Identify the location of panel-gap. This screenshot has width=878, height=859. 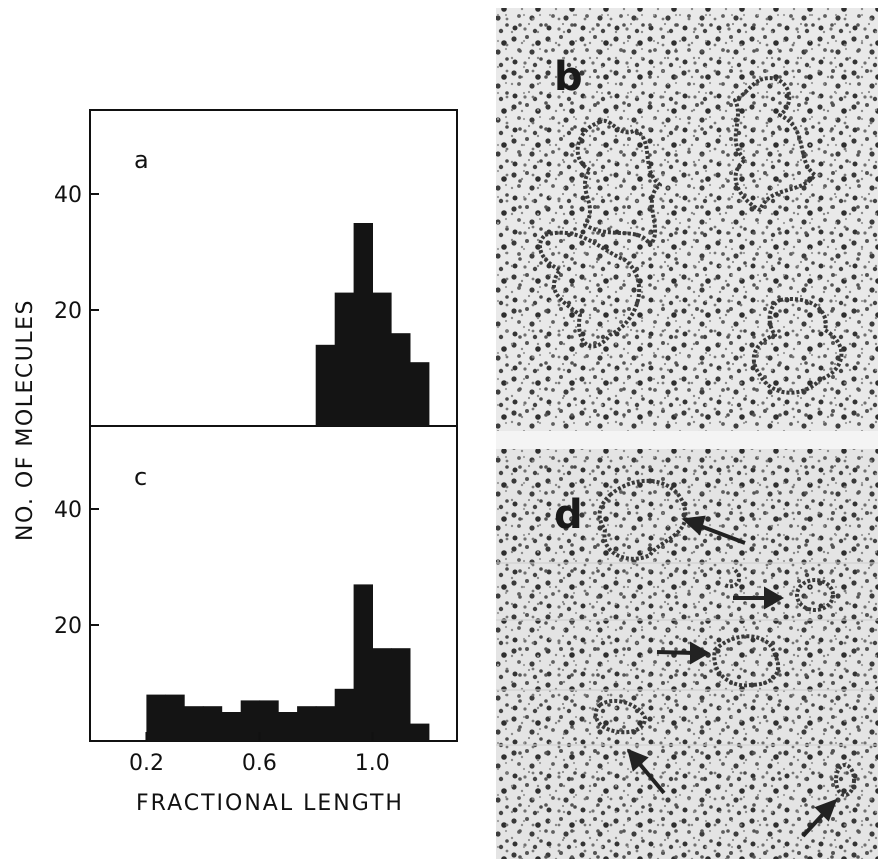
(687, 440).